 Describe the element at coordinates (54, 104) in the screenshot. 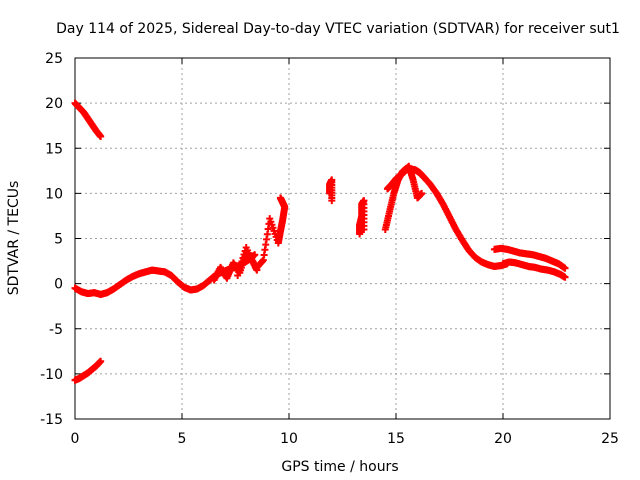

I see `y-tick-label: 20` at that location.